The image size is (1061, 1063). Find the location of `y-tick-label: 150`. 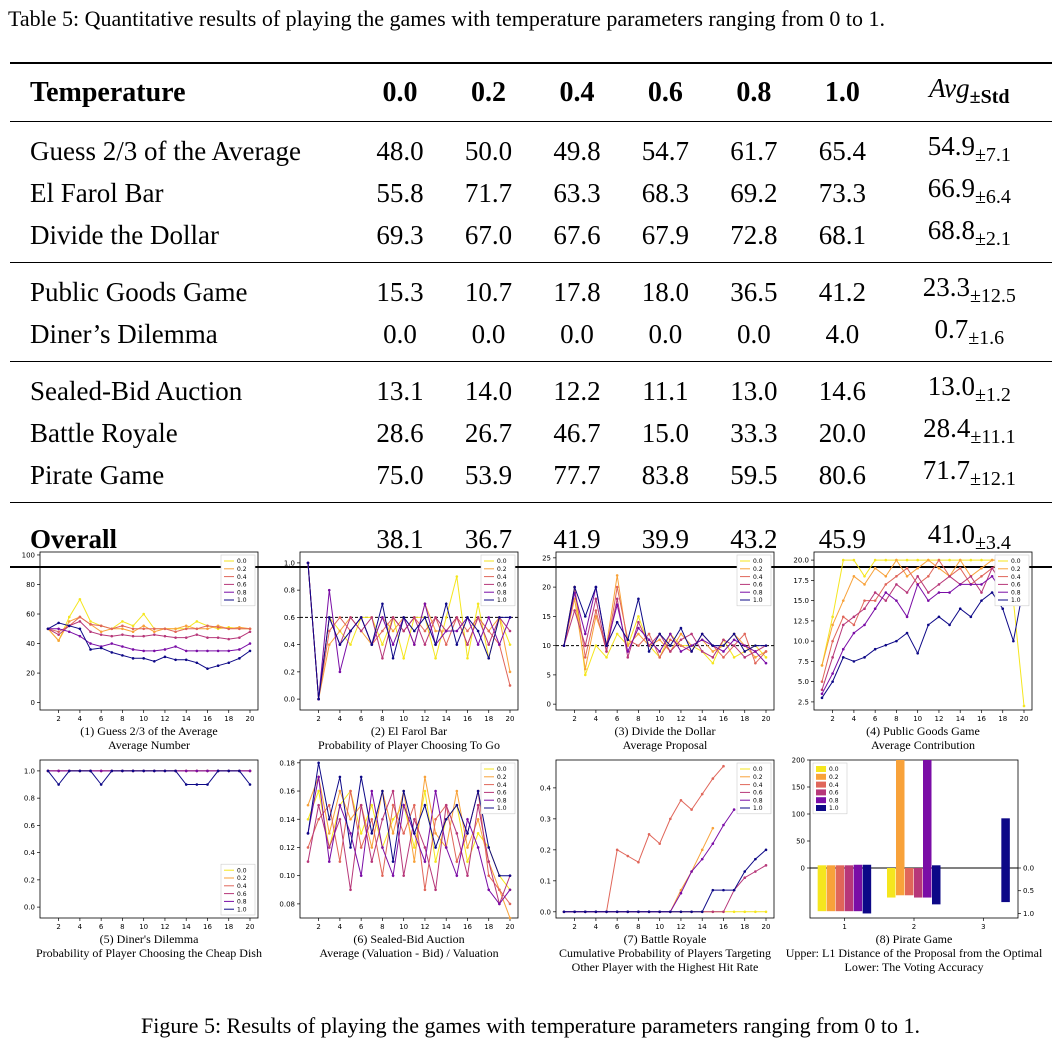

y-tick-label: 150 is located at coordinates (798, 788).